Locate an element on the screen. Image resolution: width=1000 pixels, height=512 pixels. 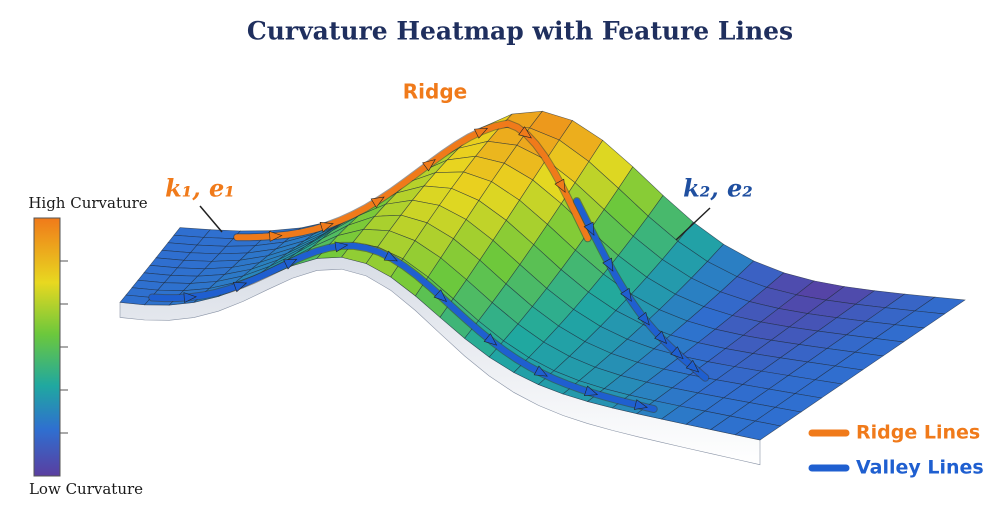
title: Curvature Heatmap with Feature Lines is located at coordinates (520, 31).